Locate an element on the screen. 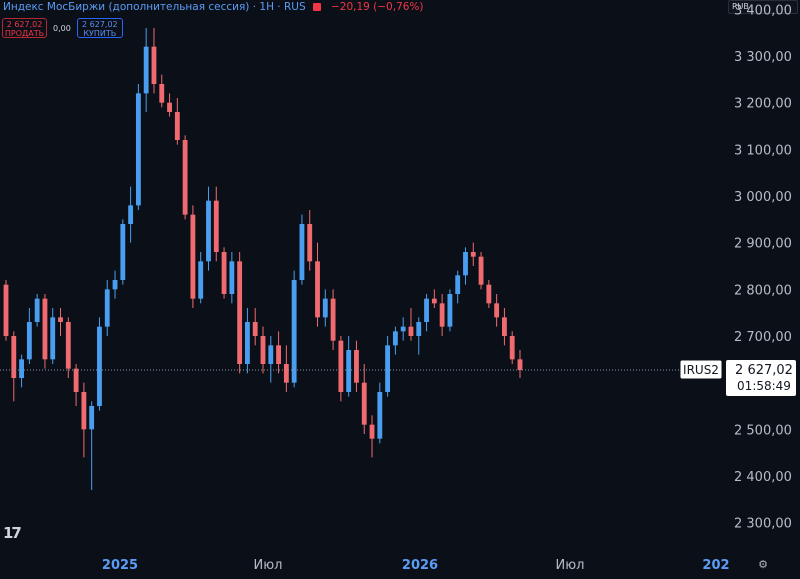 Image resolution: width=800 pixels, height=579 pixels. y-tick-label: 3 100,00 is located at coordinates (763, 150).